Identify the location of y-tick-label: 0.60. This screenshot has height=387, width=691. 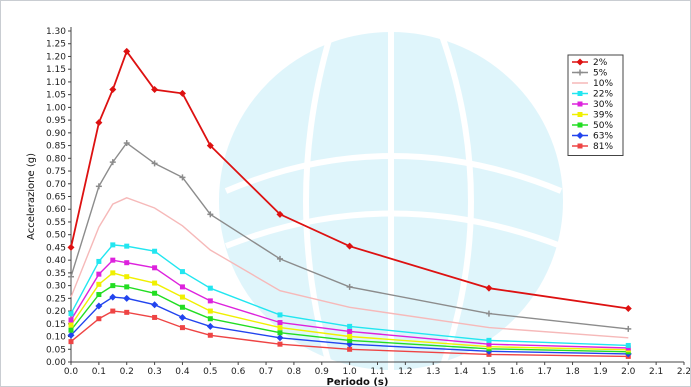
(56, 210).